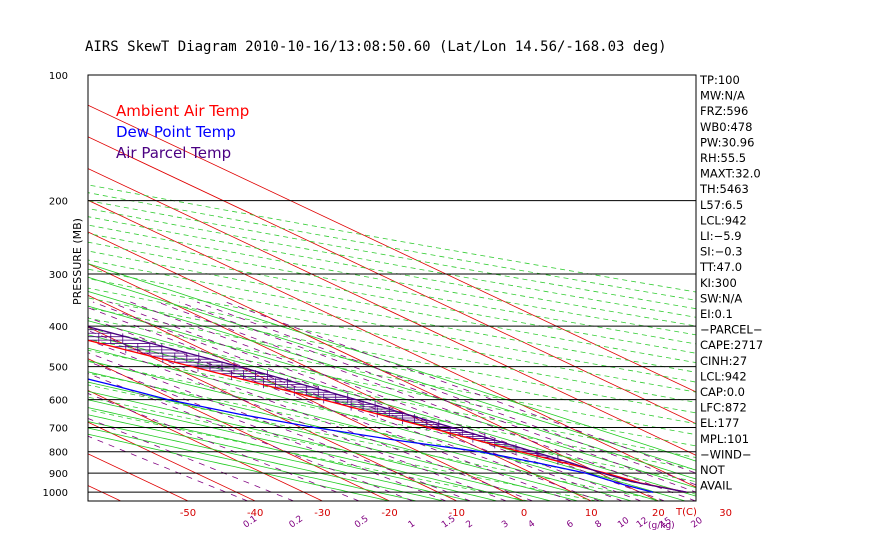 This screenshot has height=560, width=870. What do you see at coordinates (591, 513) in the screenshot?
I see `temp-tick-label-bottom: 10` at bounding box center [591, 513].